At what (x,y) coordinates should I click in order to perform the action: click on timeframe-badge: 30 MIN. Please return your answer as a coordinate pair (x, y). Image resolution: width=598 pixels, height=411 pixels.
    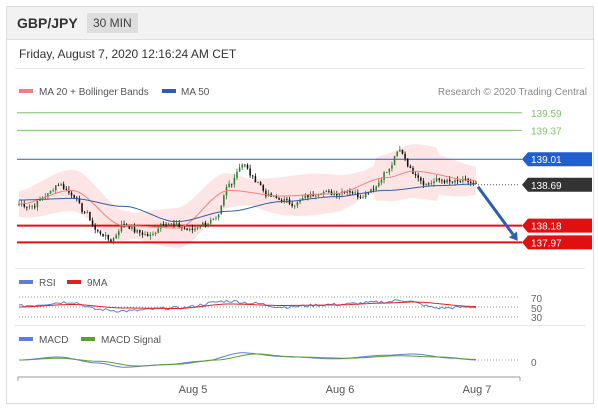
    Looking at the image, I should click on (112, 23).